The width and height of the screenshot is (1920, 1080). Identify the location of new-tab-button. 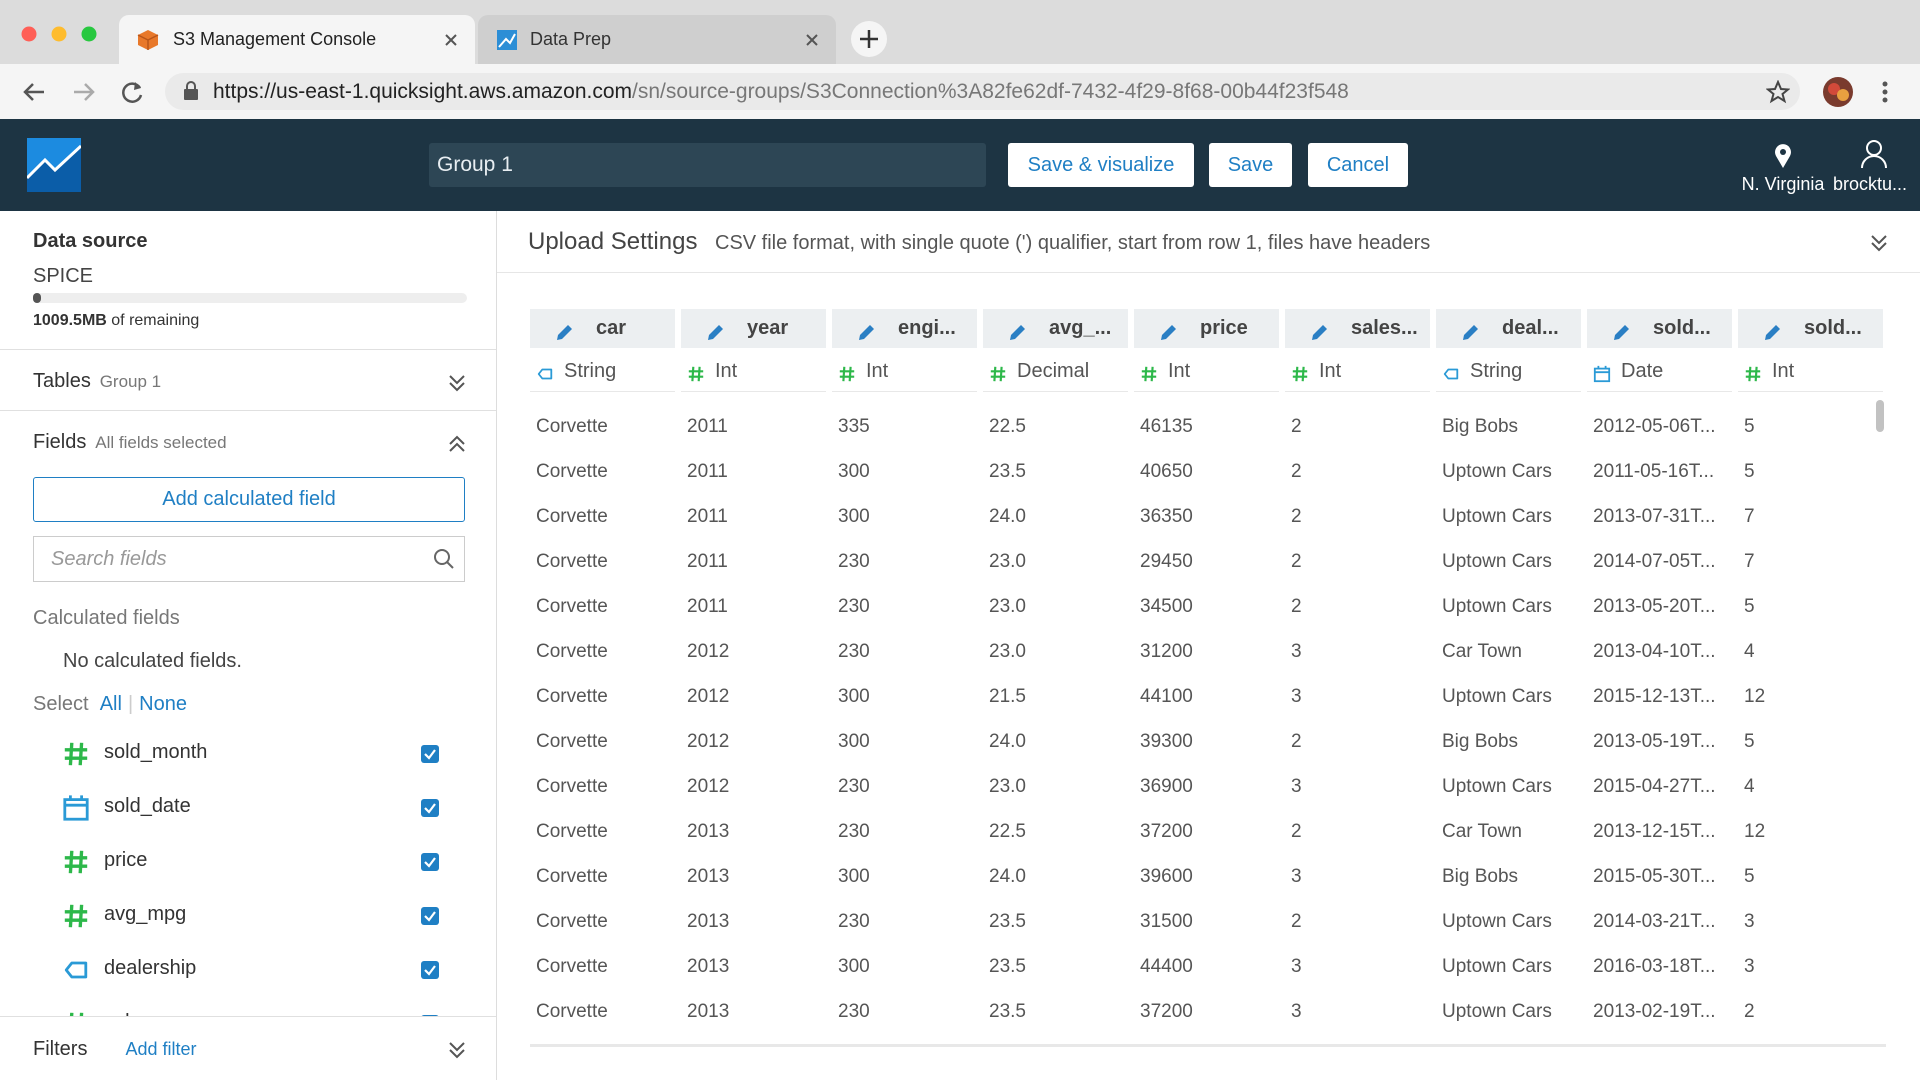
(869, 39).